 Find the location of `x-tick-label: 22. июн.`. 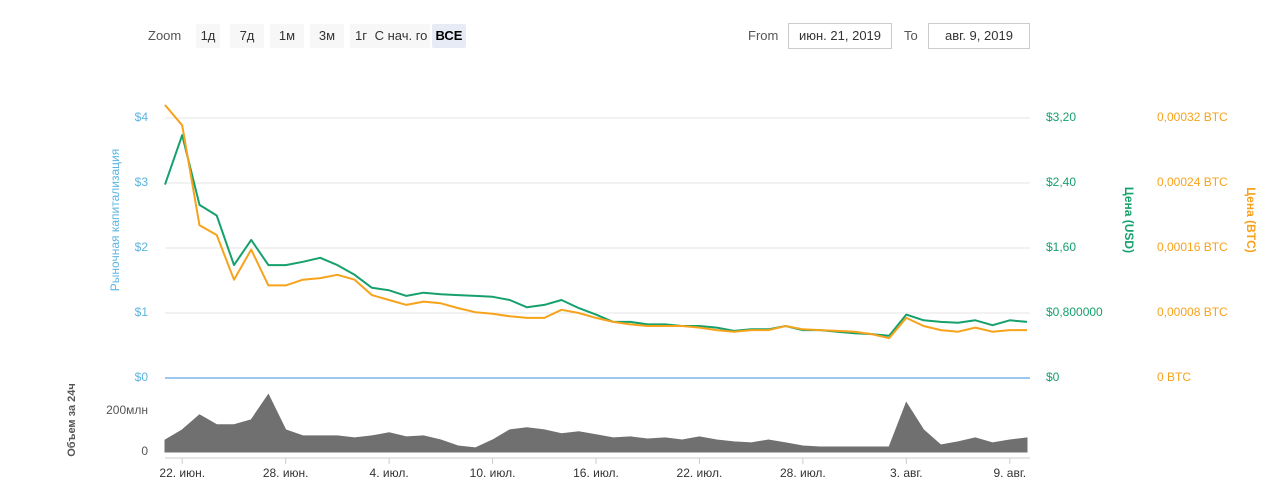

x-tick-label: 22. июн. is located at coordinates (182, 473).